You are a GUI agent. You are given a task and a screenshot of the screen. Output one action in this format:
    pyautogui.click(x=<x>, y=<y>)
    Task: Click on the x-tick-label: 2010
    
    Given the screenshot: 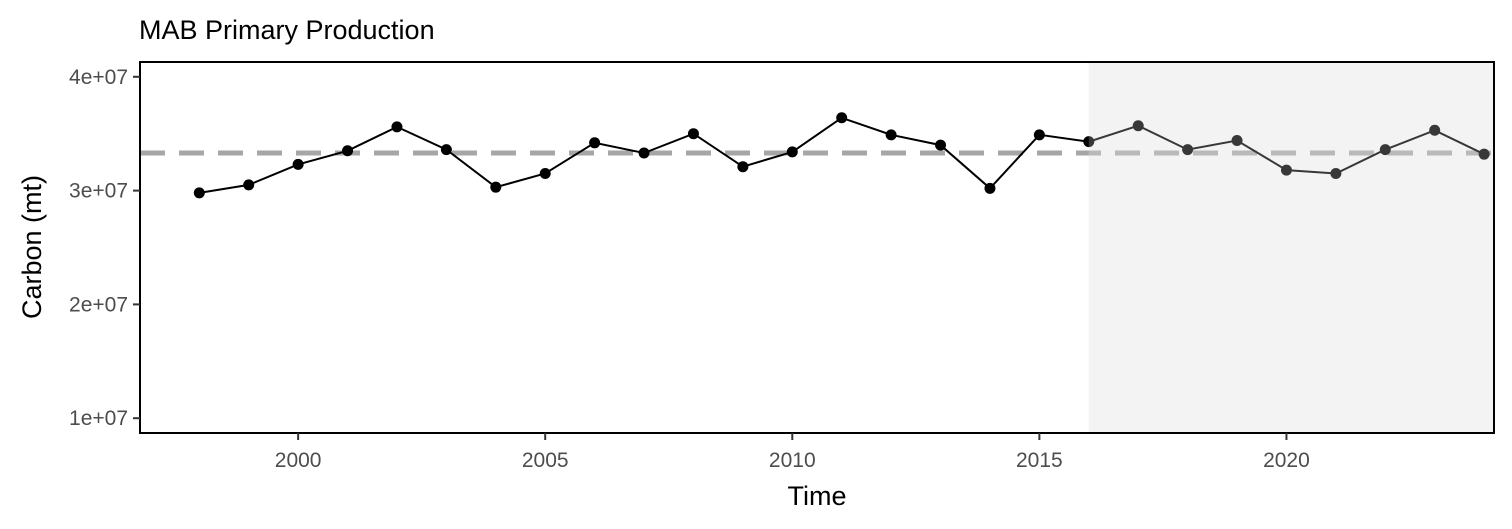 What is the action you would take?
    pyautogui.click(x=792, y=460)
    